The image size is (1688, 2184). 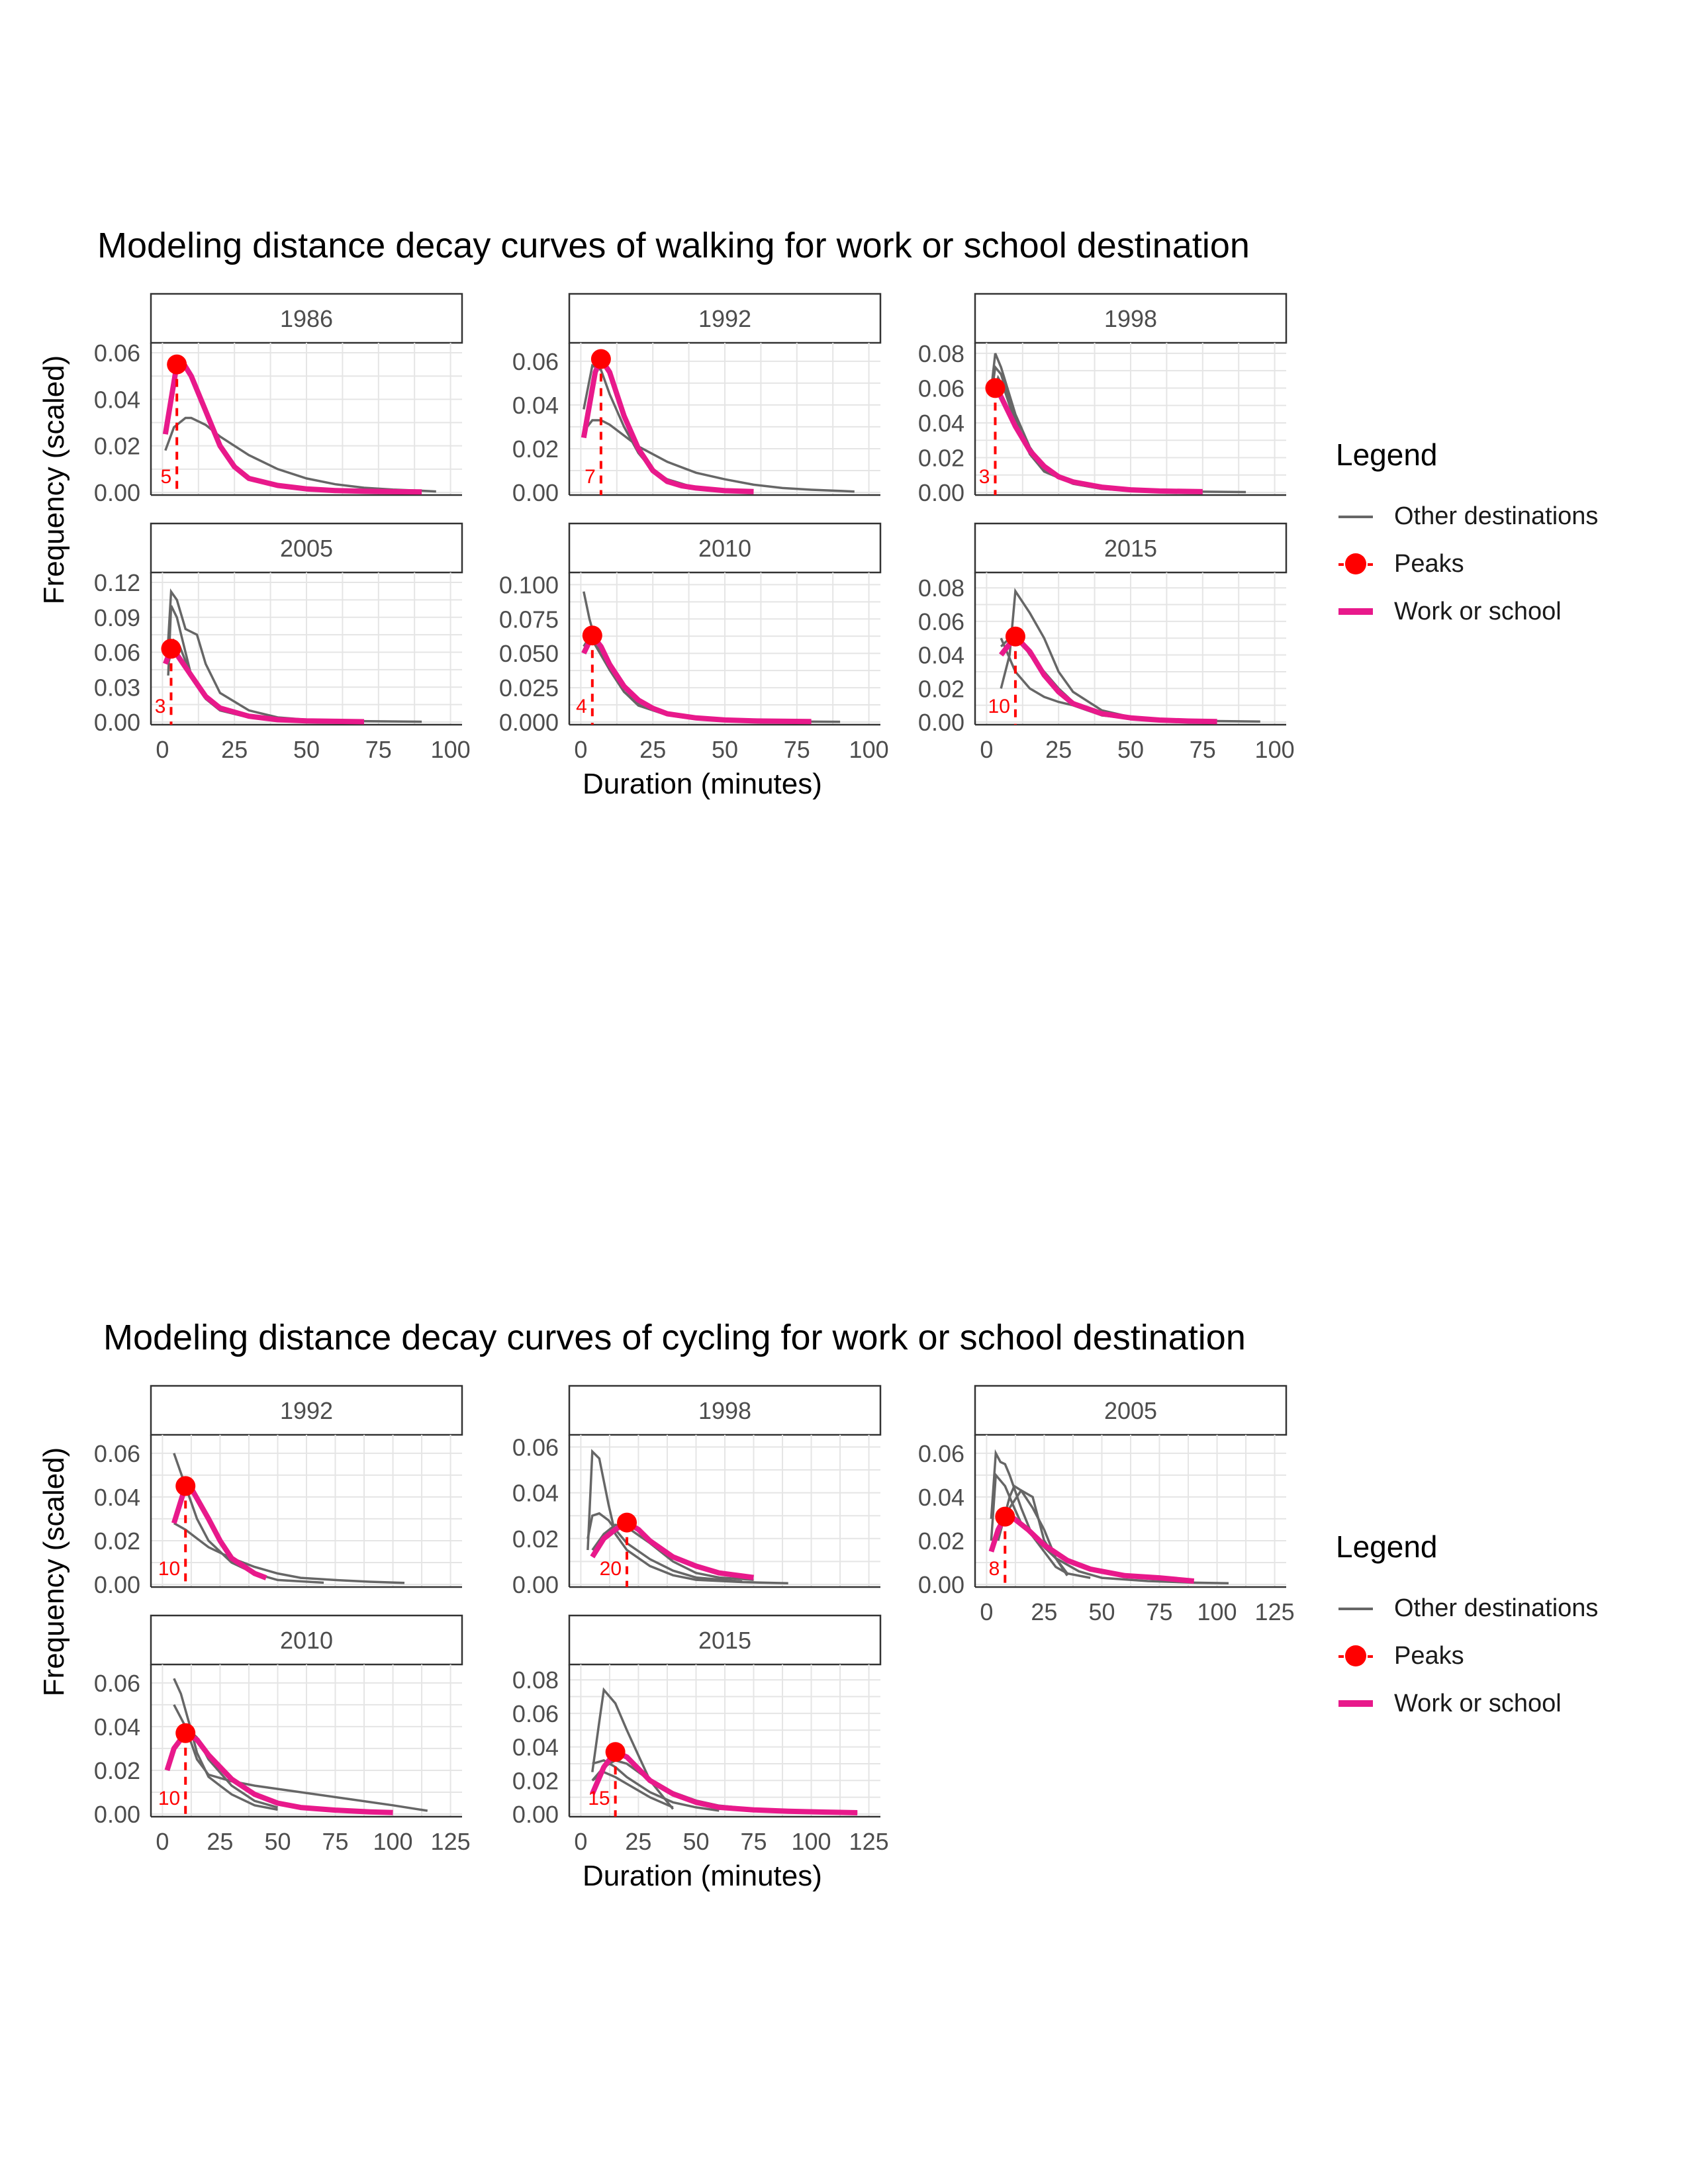 What do you see at coordinates (278, 1491) in the screenshot?
I see `cycling-panel-1992: 1992 0.00 0.02 0.04 0.06 10` at bounding box center [278, 1491].